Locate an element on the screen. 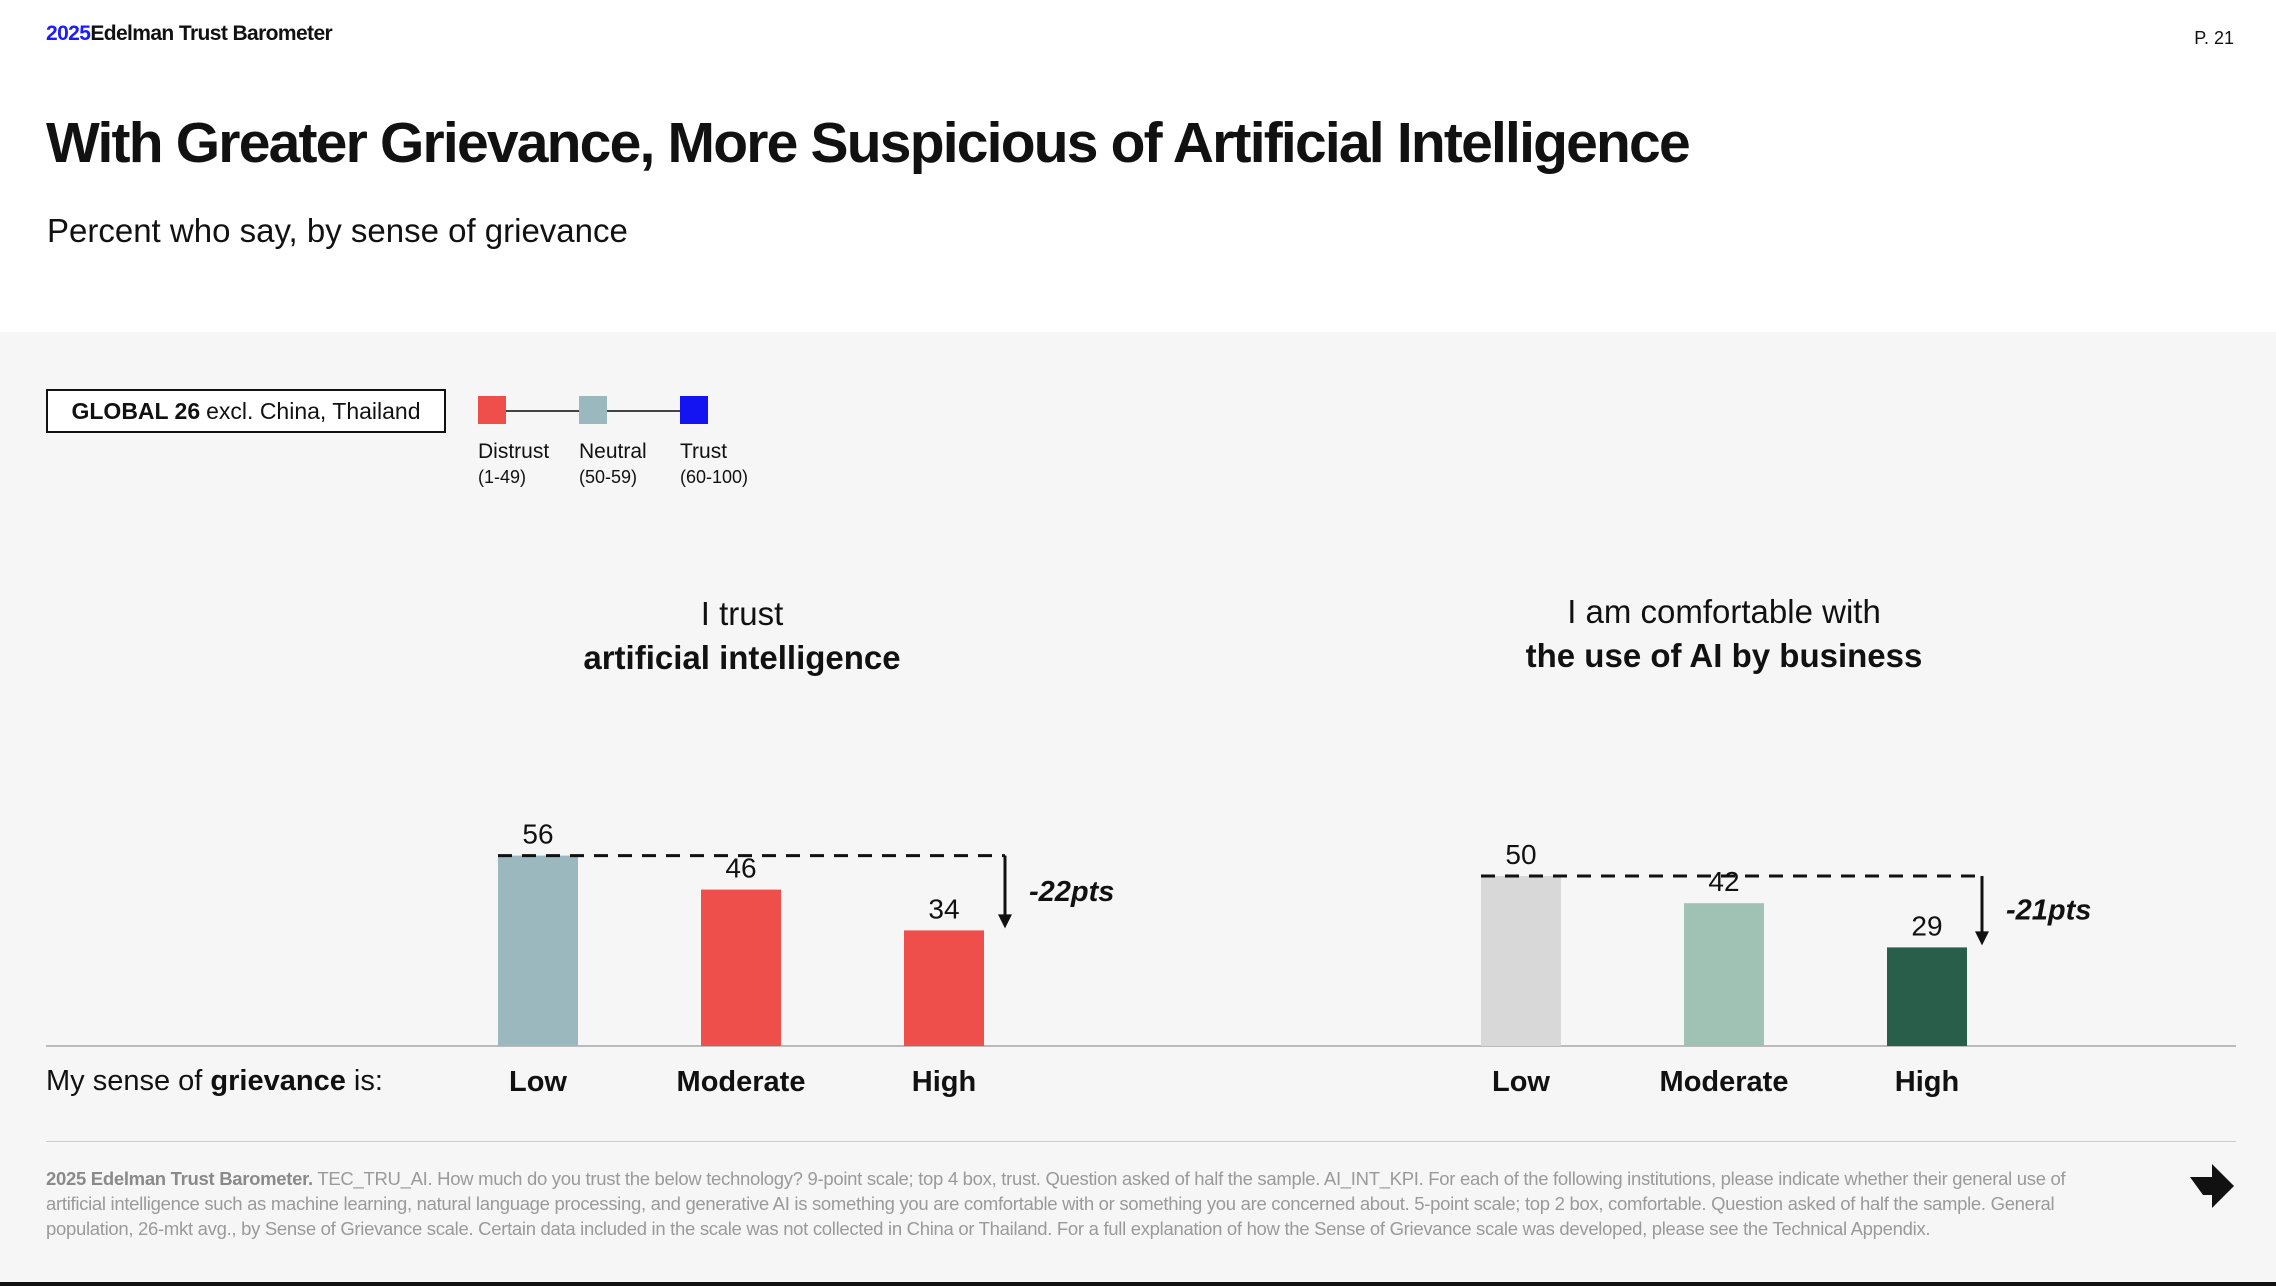 This screenshot has width=2276, height=1286. legend-range: (50-59) is located at coordinates (608, 477).